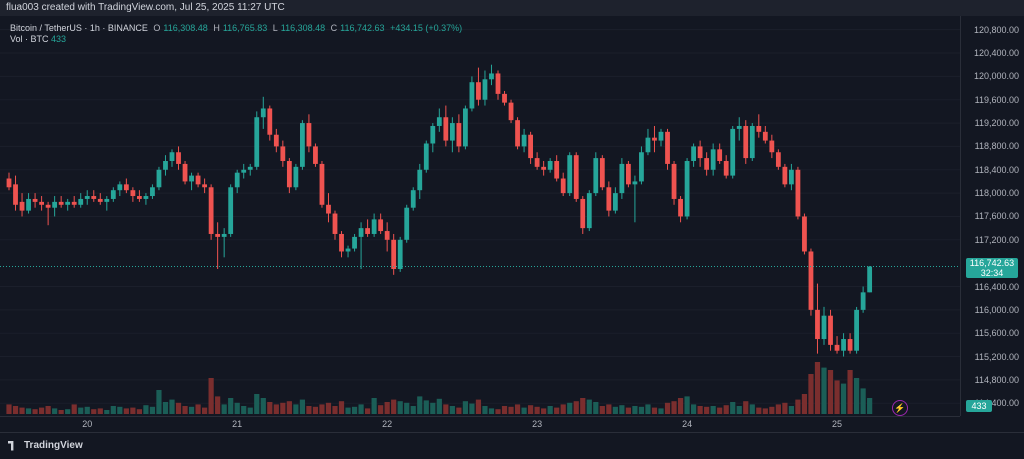 The height and width of the screenshot is (459, 1024). Describe the element at coordinates (900, 408) in the screenshot. I see `lightning-icon: ⚡` at that location.